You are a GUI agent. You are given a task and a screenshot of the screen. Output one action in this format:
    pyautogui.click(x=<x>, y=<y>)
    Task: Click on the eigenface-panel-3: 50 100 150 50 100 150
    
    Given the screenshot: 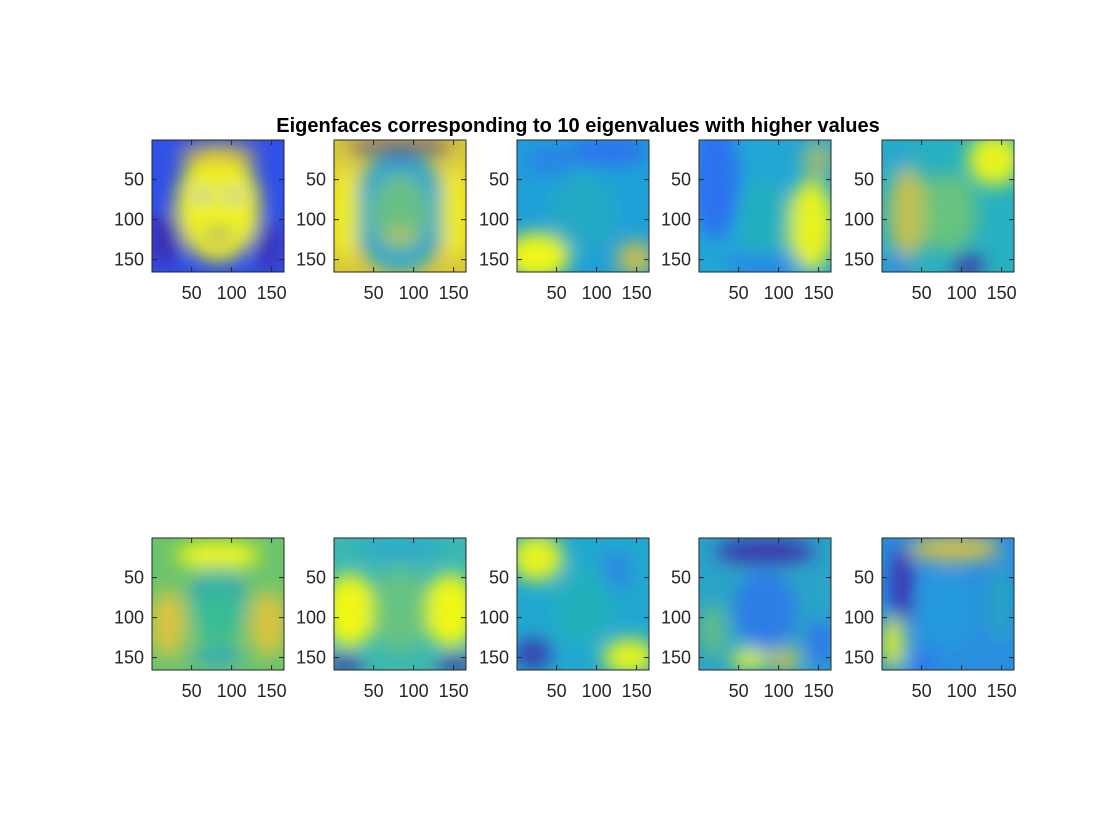 What is the action you would take?
    pyautogui.click(x=565, y=221)
    